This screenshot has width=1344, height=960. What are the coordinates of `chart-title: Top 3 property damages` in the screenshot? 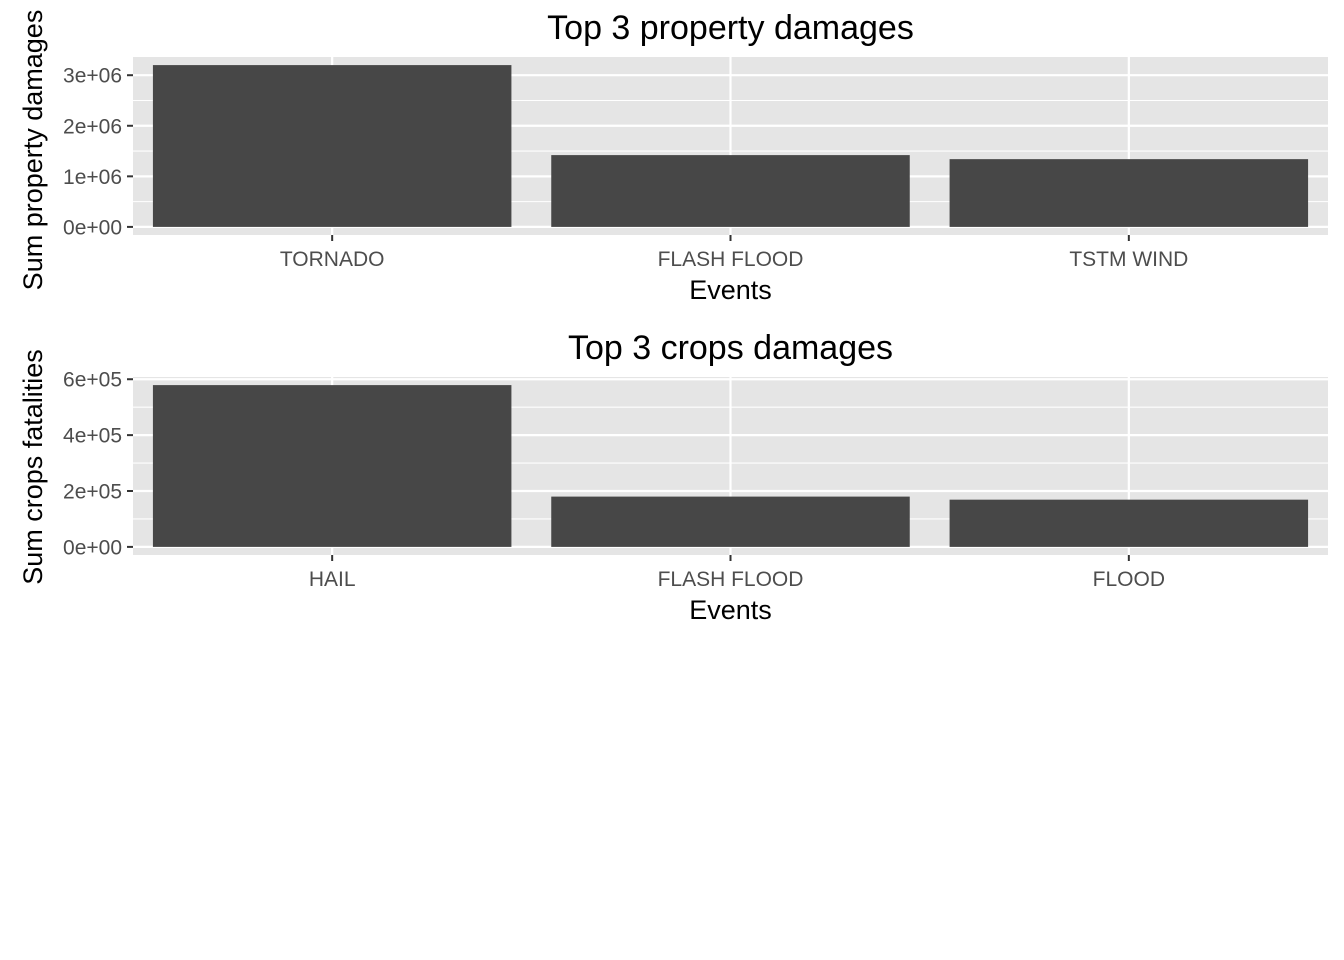 It's located at (730, 28).